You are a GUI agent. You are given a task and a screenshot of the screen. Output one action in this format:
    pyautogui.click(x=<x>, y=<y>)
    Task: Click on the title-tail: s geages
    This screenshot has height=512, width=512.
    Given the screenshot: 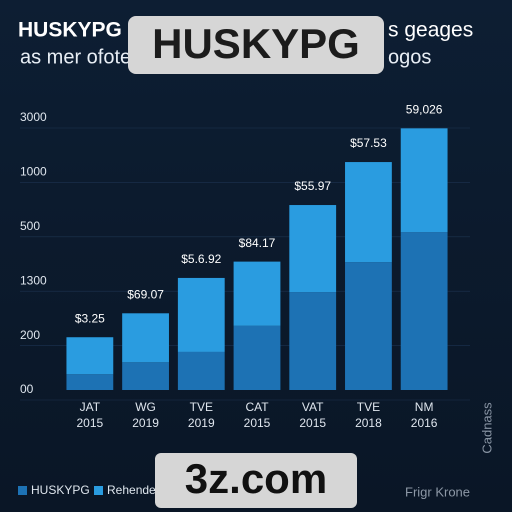 What is the action you would take?
    pyautogui.click(x=430, y=30)
    